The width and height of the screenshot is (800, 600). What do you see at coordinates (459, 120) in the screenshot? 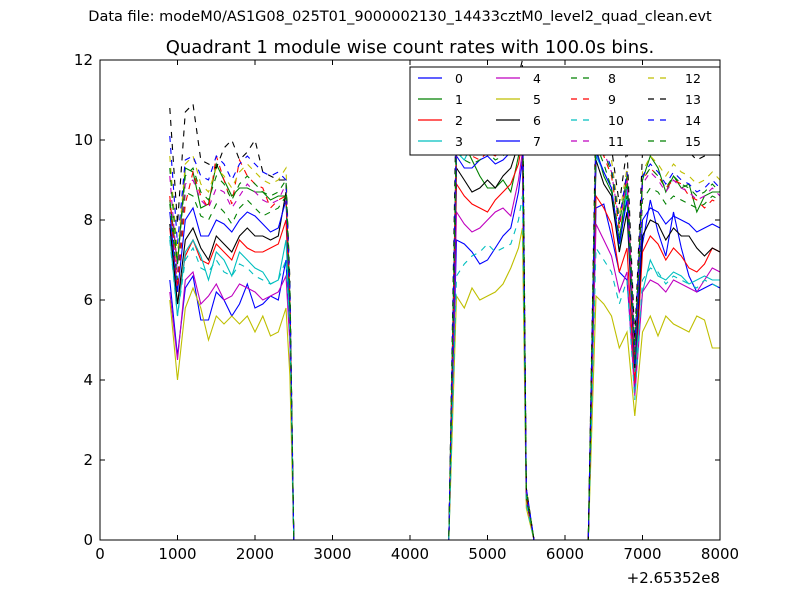
I see `legend-label-2: 2` at bounding box center [459, 120].